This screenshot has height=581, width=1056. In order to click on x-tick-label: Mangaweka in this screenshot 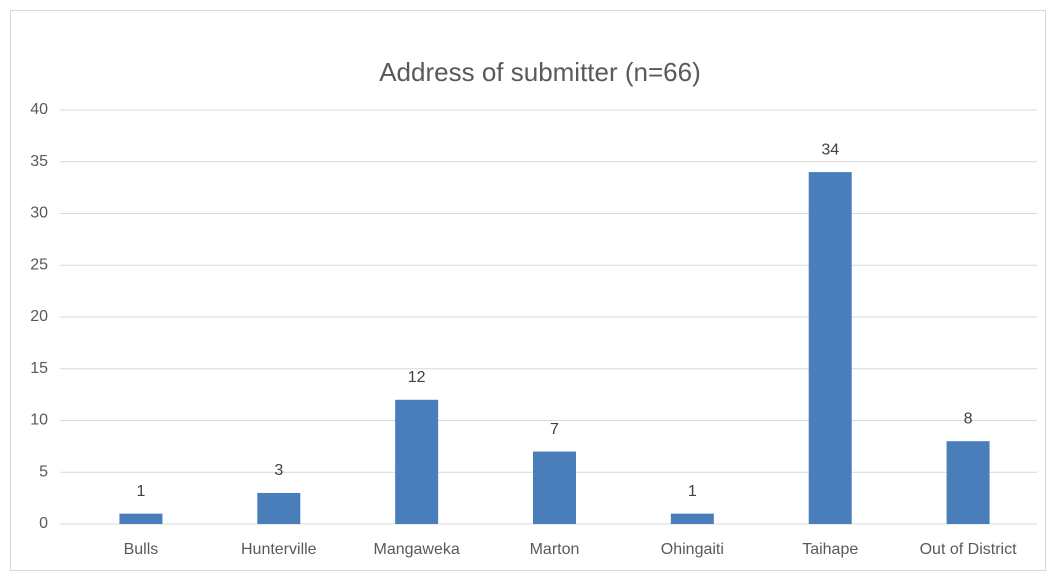, I will do `click(417, 549)`.